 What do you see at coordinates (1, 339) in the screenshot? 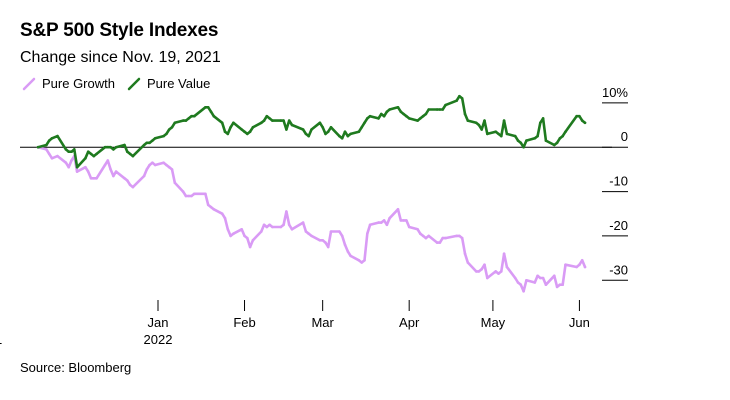
I see `x-tick-sublabel: 2021` at bounding box center [1, 339].